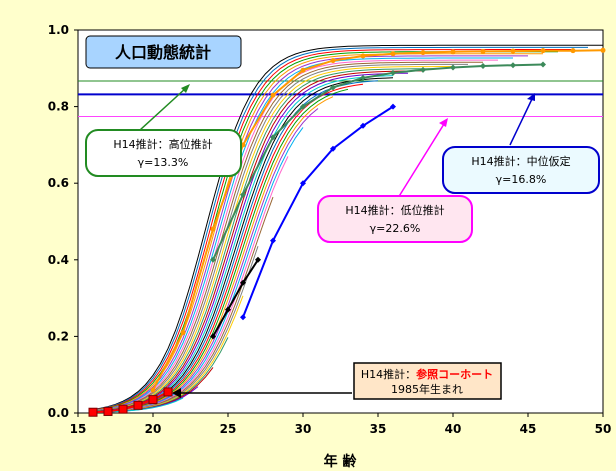  Describe the element at coordinates (453, 429) in the screenshot. I see `x-tick-label: 40` at that location.